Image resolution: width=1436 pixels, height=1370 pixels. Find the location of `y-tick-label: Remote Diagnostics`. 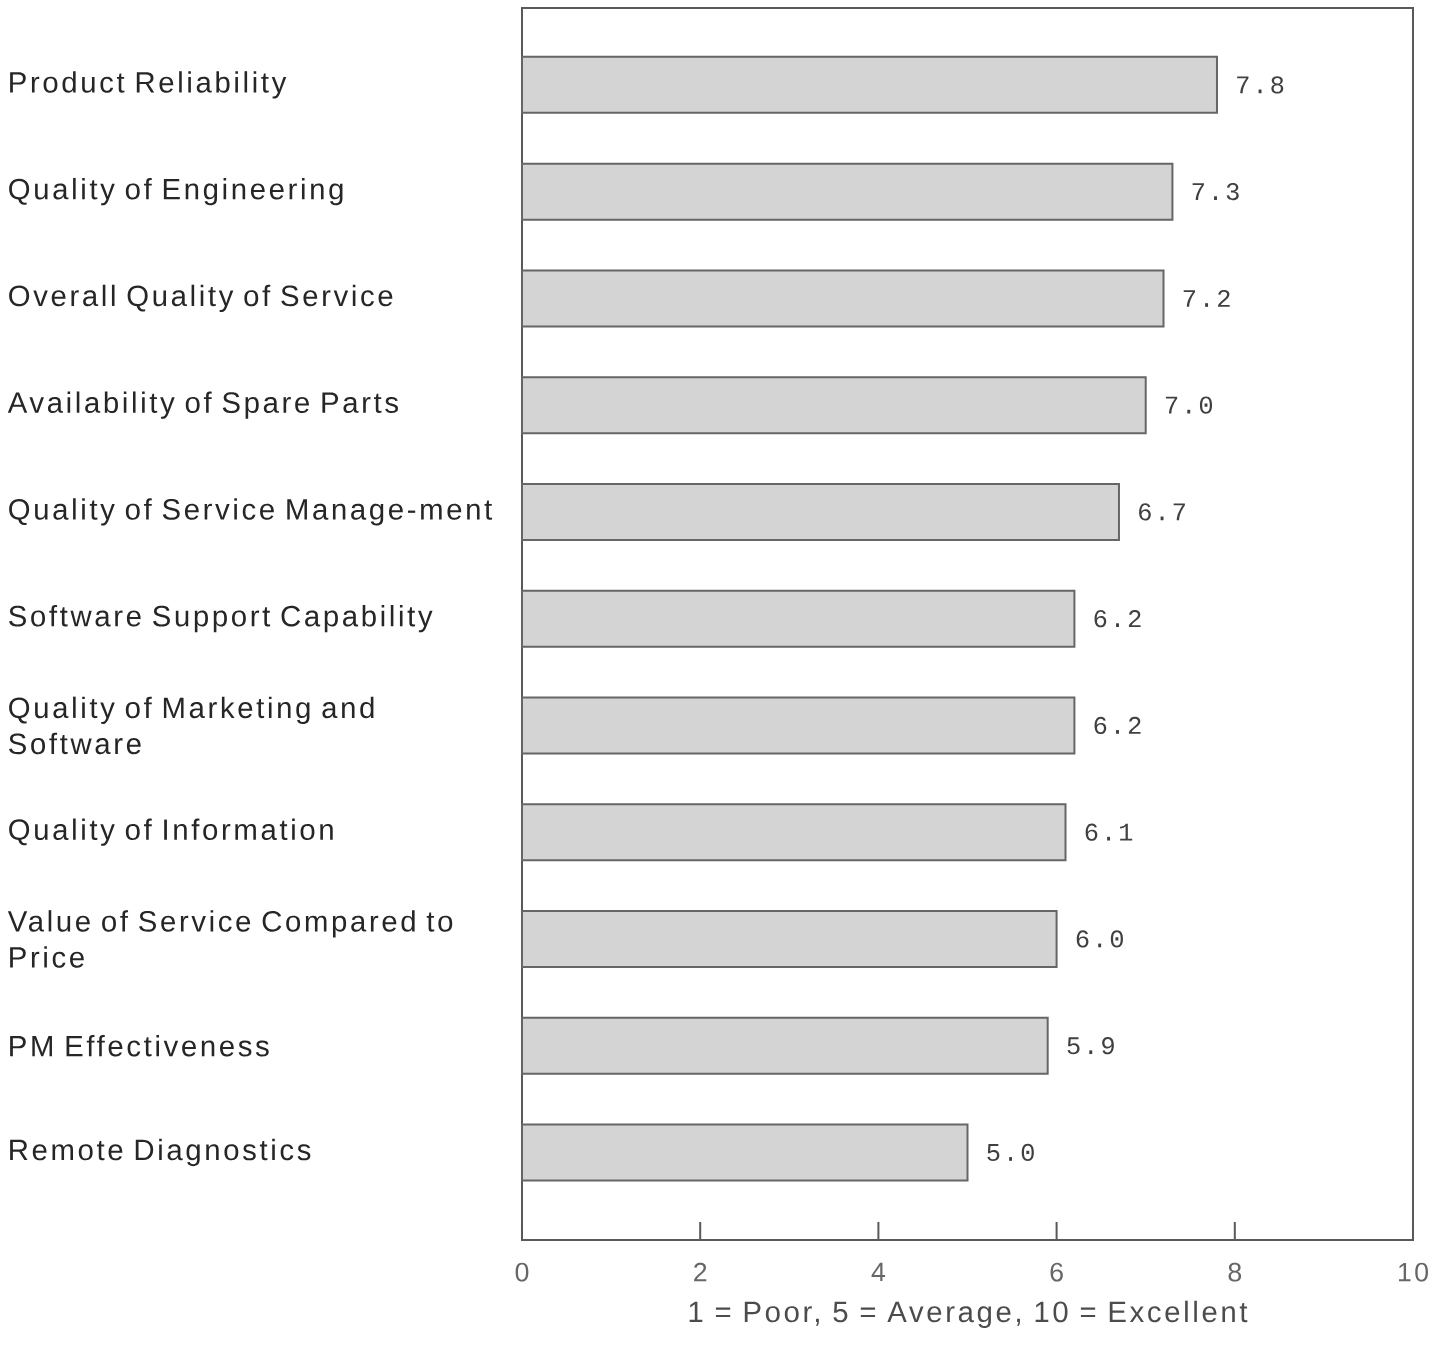

y-tick-label: Remote Diagnostics is located at coordinates (160, 1152).